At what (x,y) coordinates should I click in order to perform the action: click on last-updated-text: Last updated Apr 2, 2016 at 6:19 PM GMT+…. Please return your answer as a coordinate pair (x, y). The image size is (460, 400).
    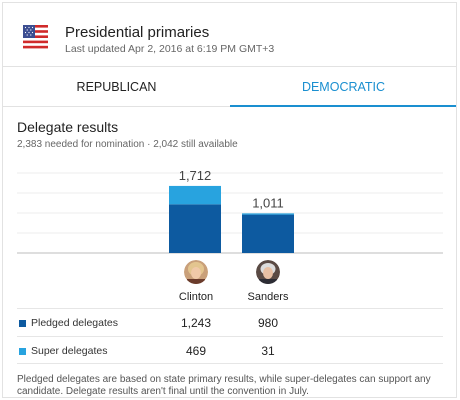
    Looking at the image, I should click on (170, 49).